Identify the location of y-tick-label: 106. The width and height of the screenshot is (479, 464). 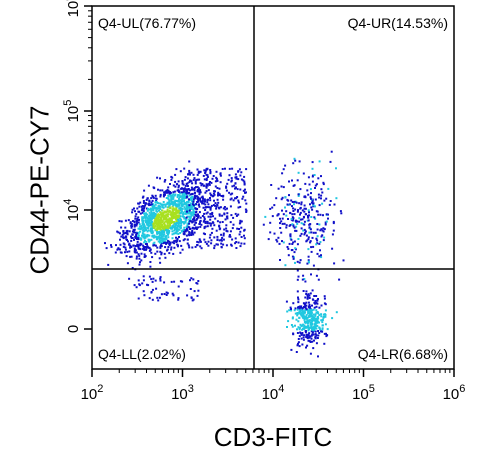
(72, 8).